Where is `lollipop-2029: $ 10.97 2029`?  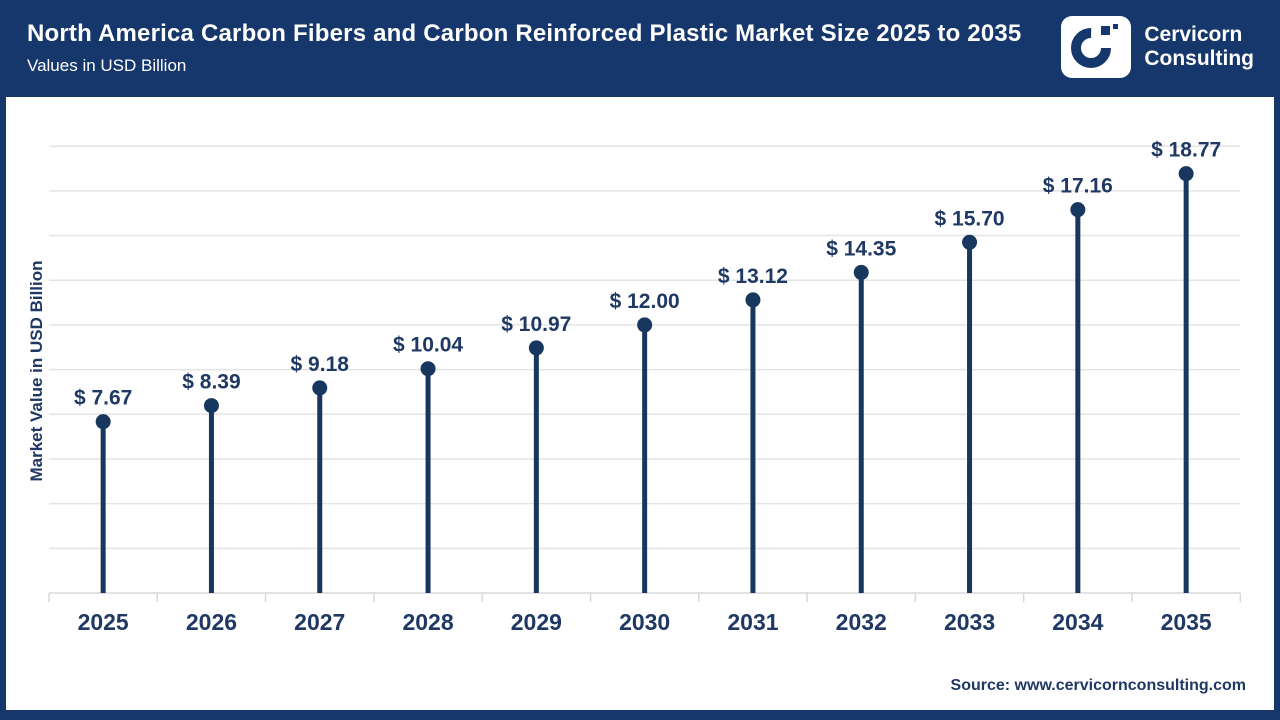 lollipop-2029: $ 10.97 2029 is located at coordinates (536, 474).